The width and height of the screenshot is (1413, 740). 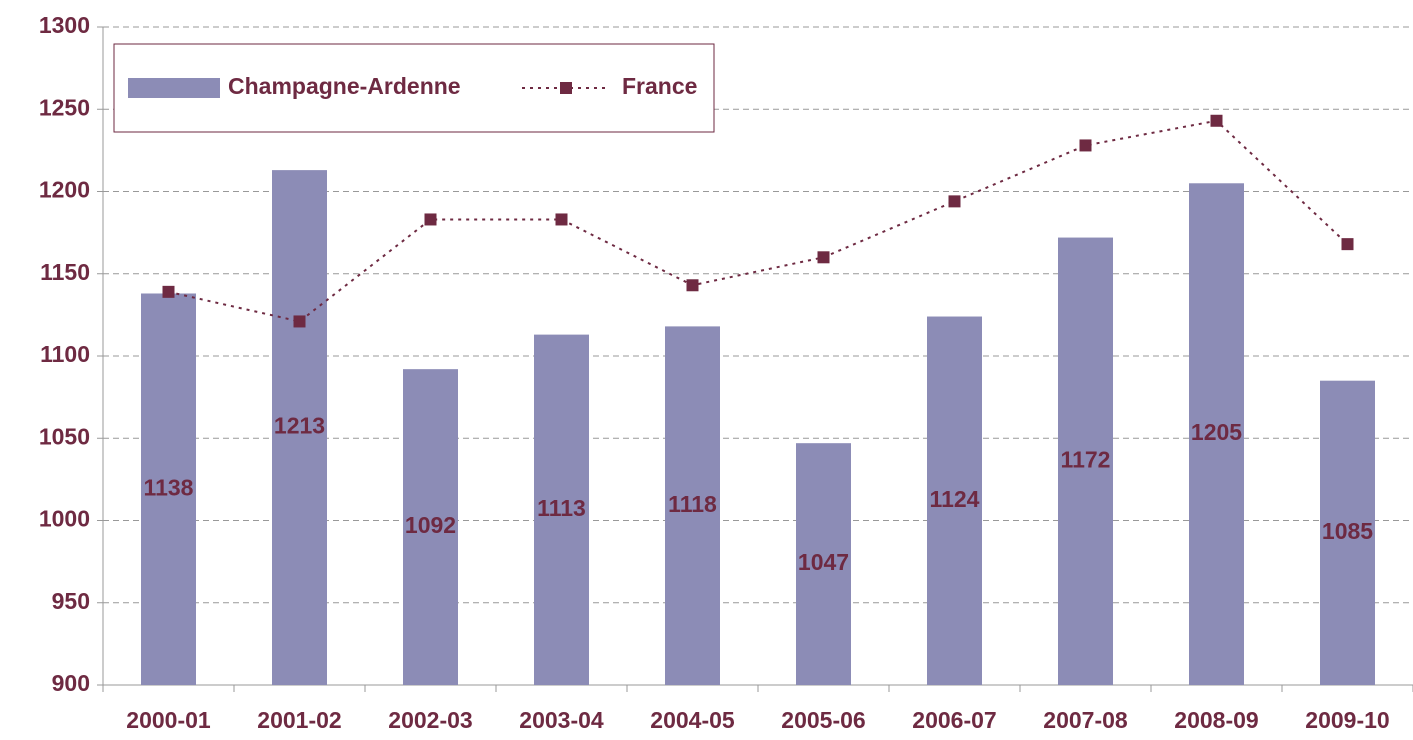 What do you see at coordinates (64, 519) in the screenshot?
I see `y-tick-label: 1000` at bounding box center [64, 519].